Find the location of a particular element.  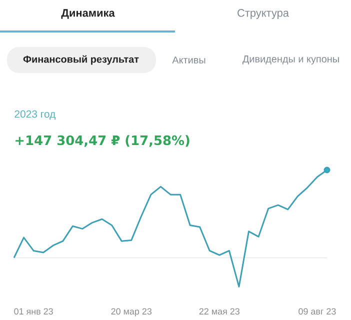

text: Дивиденды и купоны is located at coordinates (290, 60).